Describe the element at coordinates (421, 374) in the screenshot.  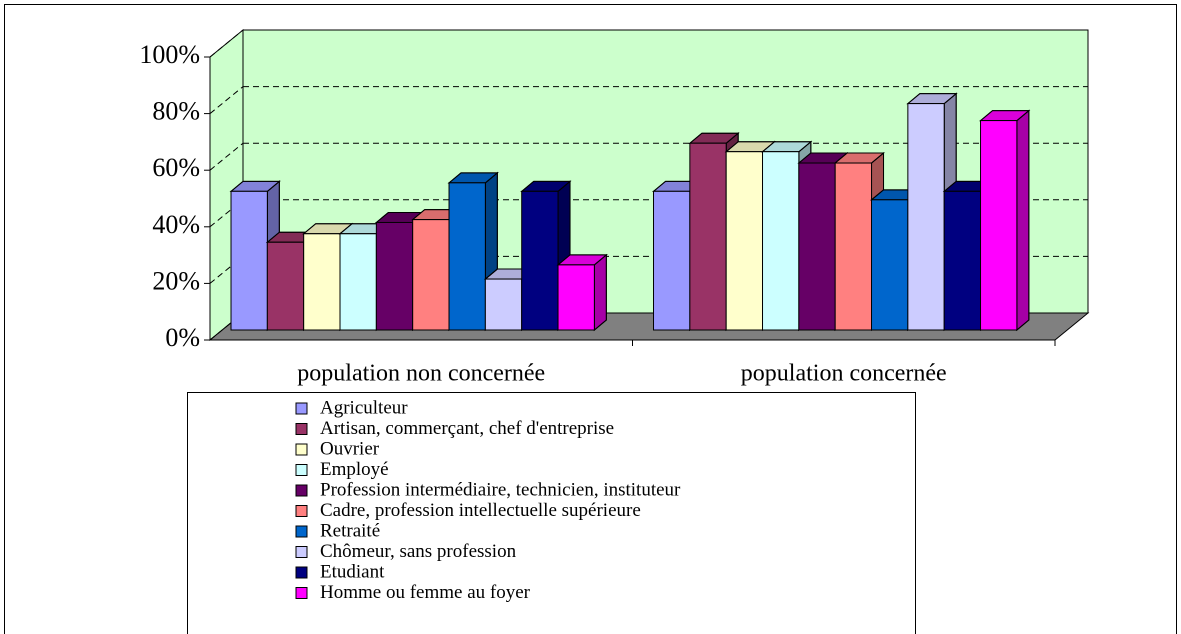
I see `x-tick-label: population non concernée` at that location.